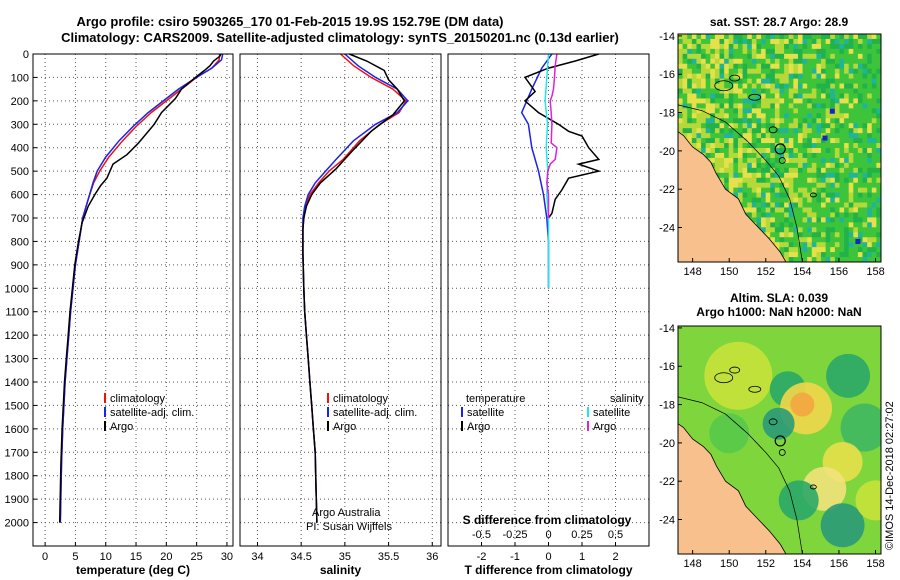  Describe the element at coordinates (667, 114) in the screenshot. I see `y-tick-label: -18` at that location.